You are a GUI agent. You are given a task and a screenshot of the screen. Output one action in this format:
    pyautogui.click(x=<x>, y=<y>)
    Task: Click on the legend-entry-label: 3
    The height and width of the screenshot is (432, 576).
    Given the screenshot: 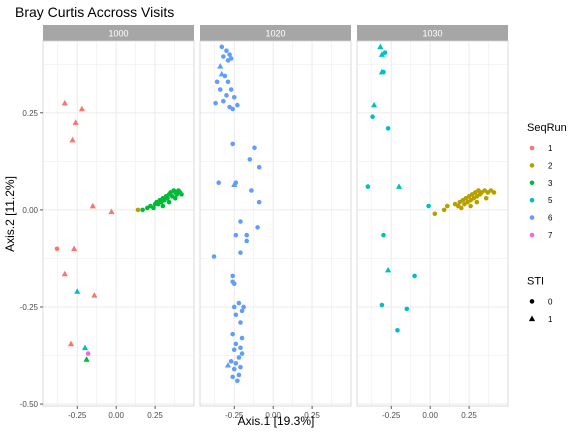 What is the action you would take?
    pyautogui.click(x=550, y=183)
    